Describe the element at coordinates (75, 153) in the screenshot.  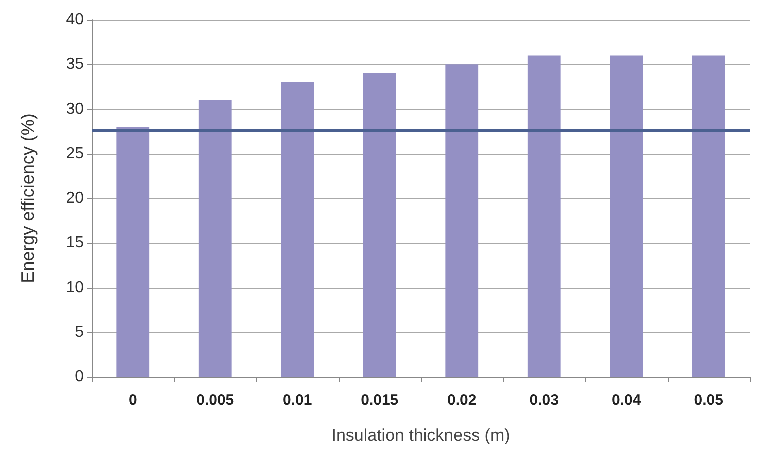
I see `y-tick-label: 25` at that location.